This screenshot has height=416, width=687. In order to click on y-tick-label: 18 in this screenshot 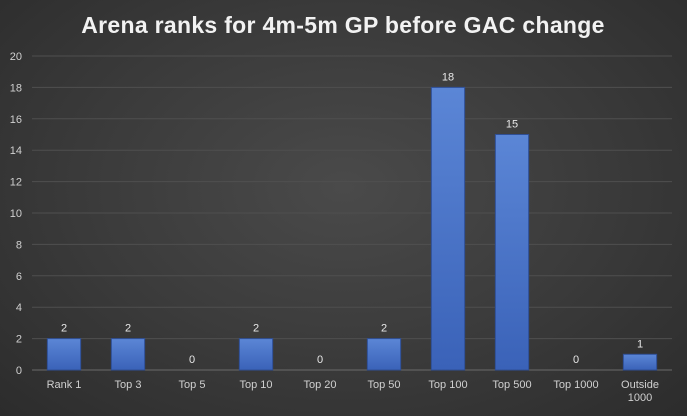, I will do `click(16, 88)`.